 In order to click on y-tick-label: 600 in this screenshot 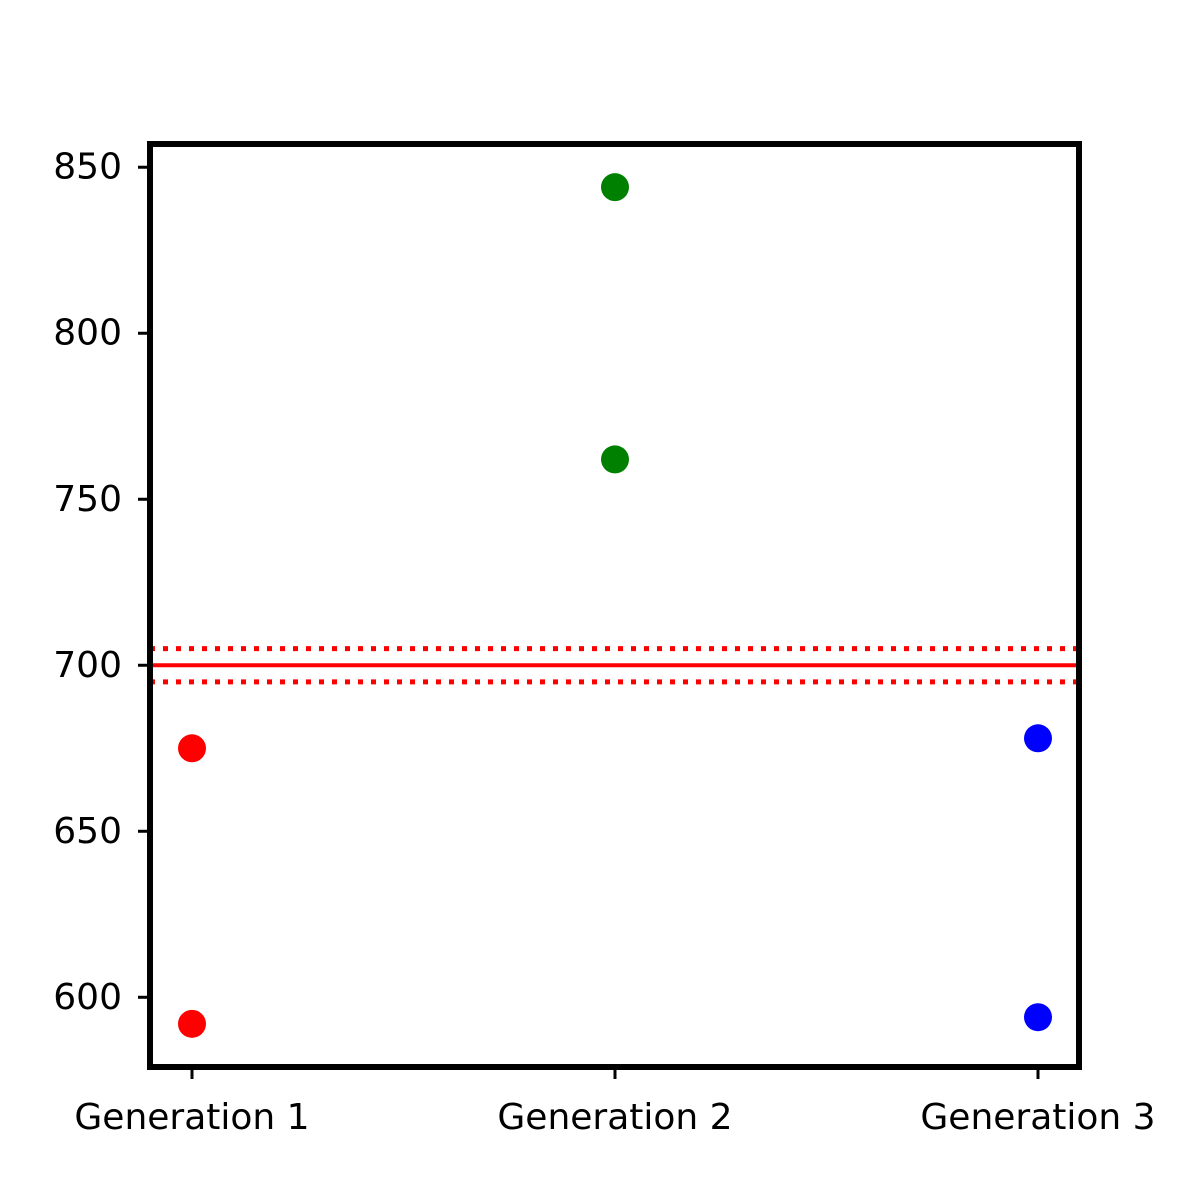, I will do `click(87, 997)`.